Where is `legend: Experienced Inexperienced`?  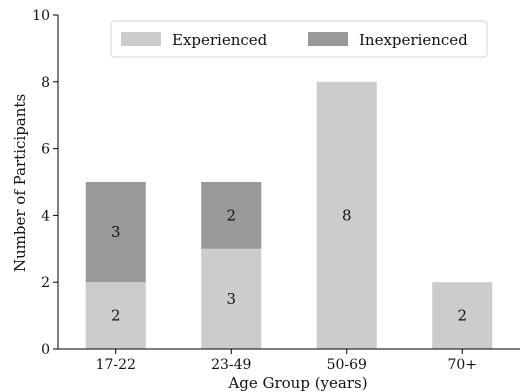 legend: Experienced Inexperienced is located at coordinates (299, 39).